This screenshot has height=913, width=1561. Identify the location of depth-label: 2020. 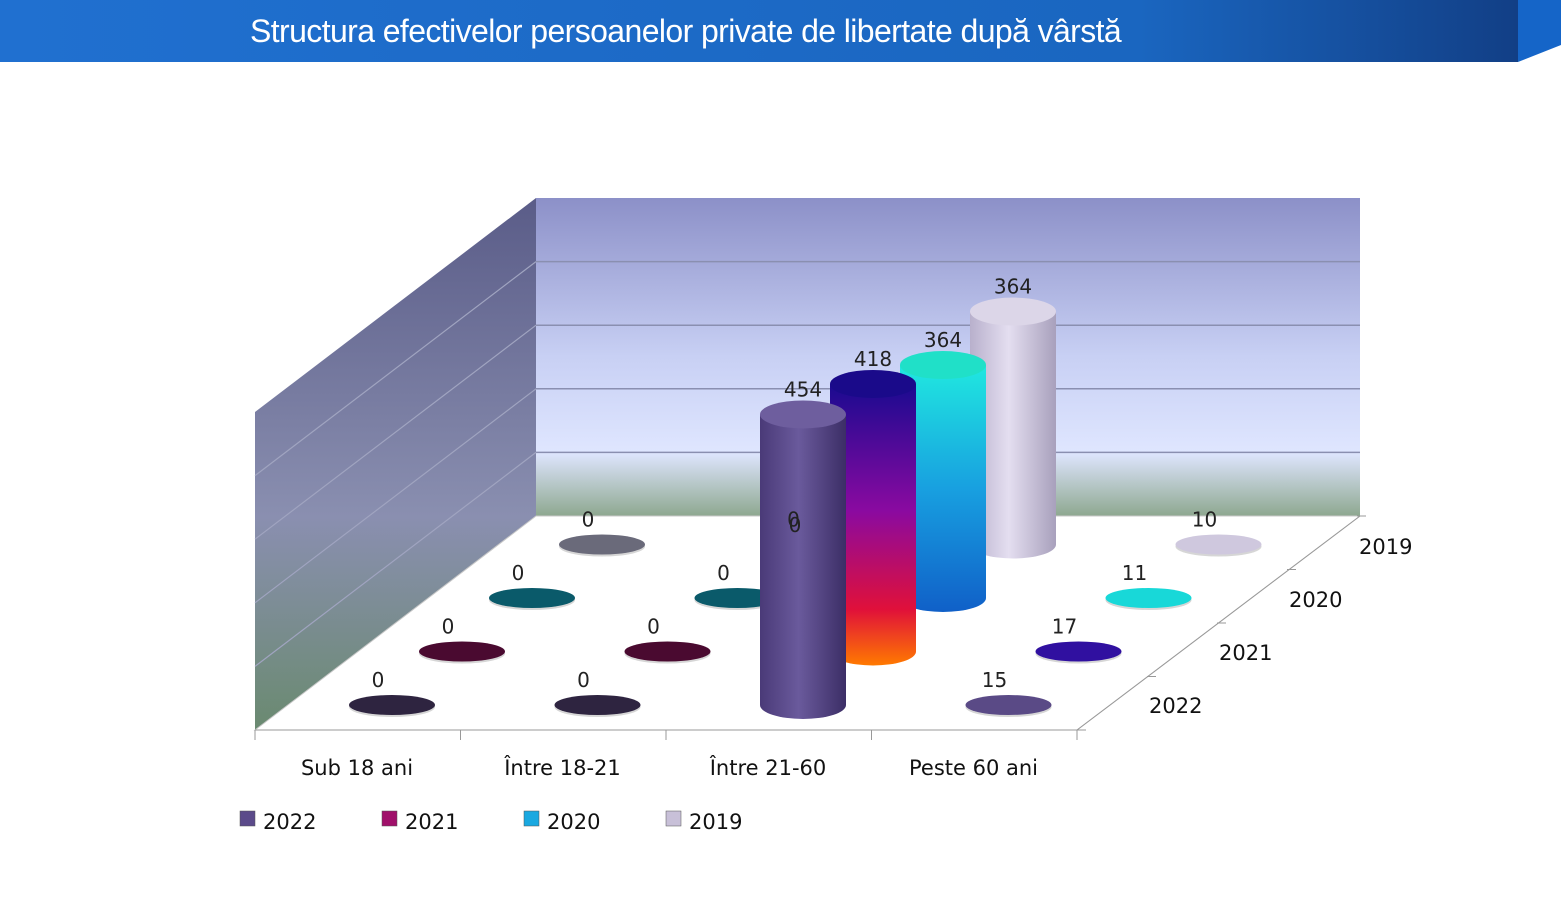
(1315, 600).